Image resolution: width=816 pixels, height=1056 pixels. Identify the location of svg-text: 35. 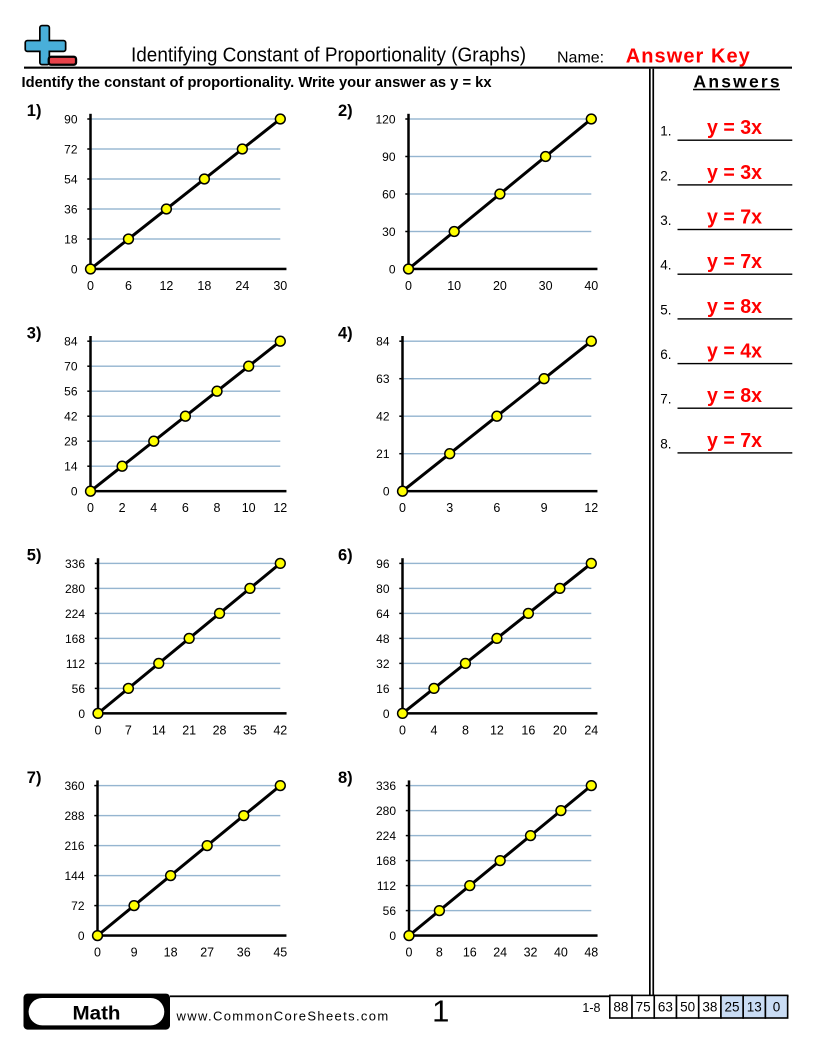
(250, 730).